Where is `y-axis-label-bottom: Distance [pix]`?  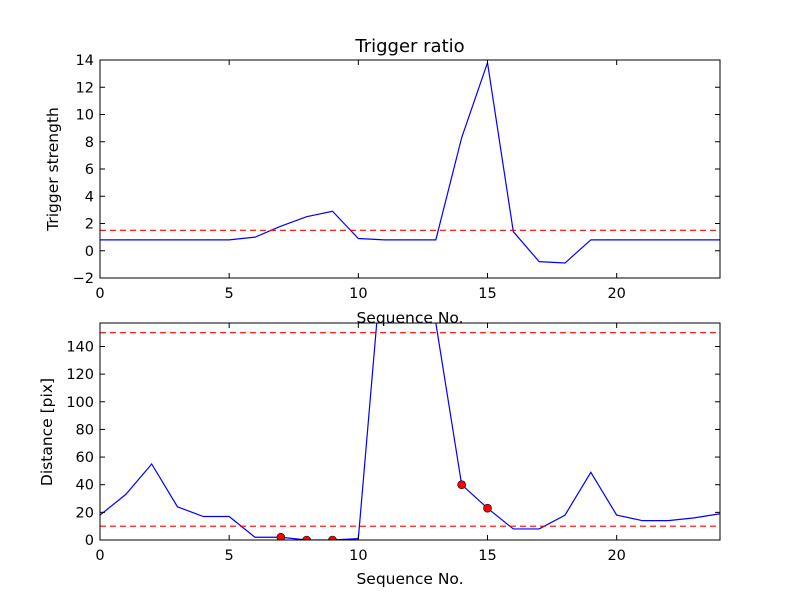
y-axis-label-bottom: Distance [pix] is located at coordinates (47, 432).